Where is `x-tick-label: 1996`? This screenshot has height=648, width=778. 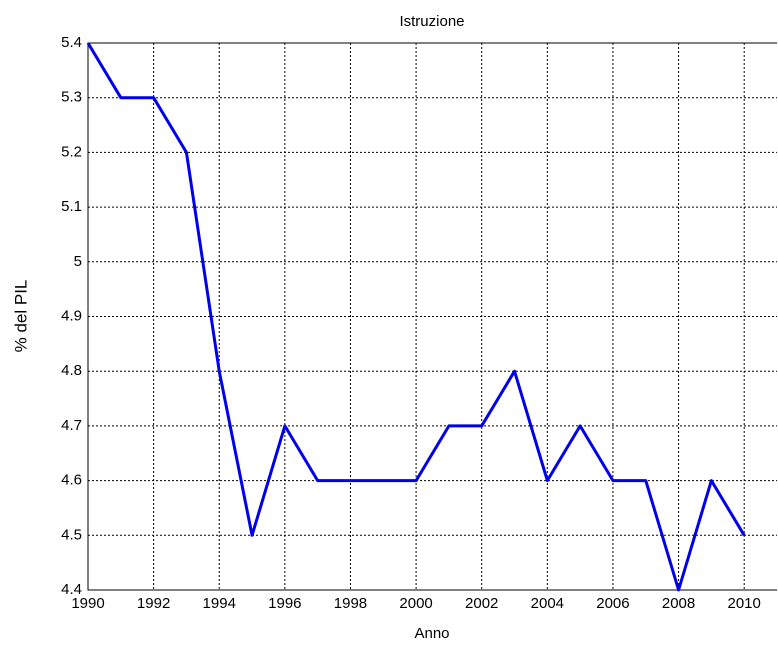
x-tick-label: 1996 is located at coordinates (284, 603).